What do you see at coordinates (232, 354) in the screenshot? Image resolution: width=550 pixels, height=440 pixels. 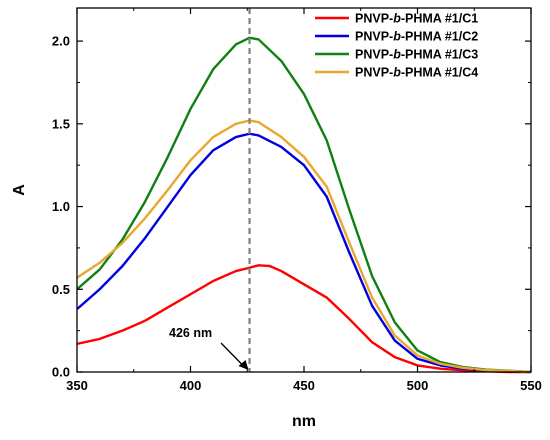 I see `annotation-arrow-line` at bounding box center [232, 354].